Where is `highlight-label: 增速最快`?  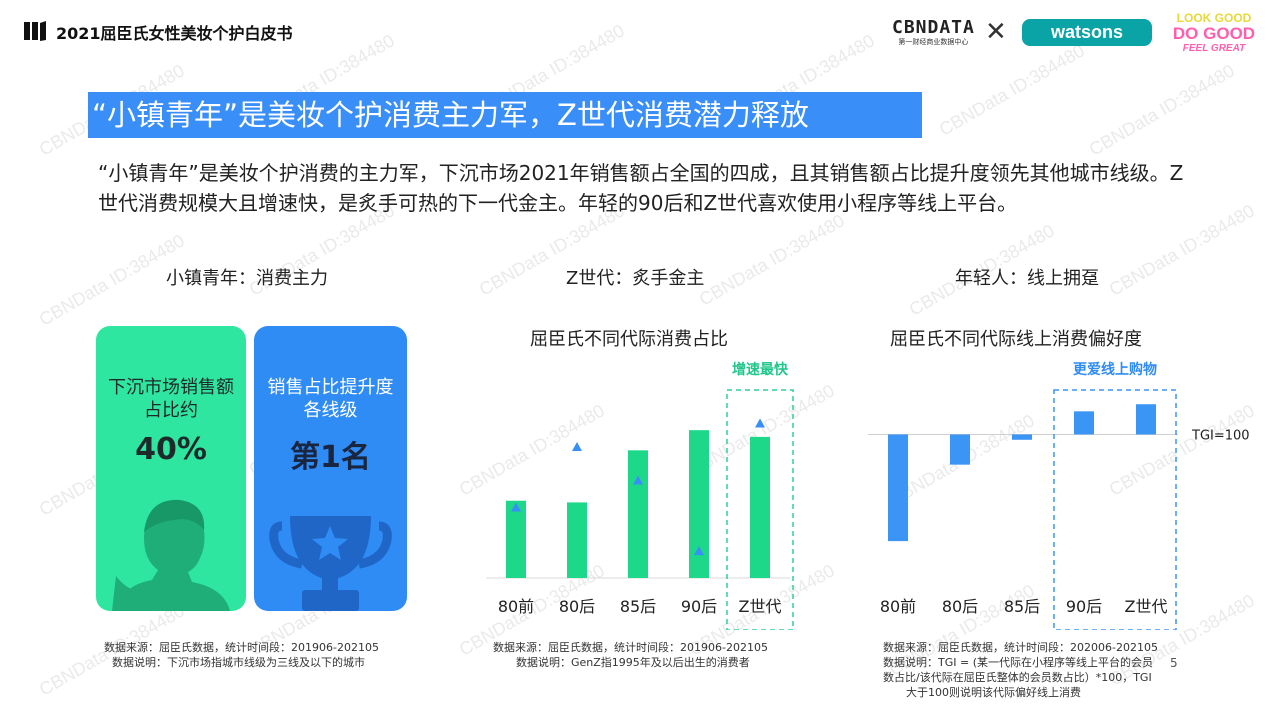
highlight-label: 增速最快 is located at coordinates (760, 369).